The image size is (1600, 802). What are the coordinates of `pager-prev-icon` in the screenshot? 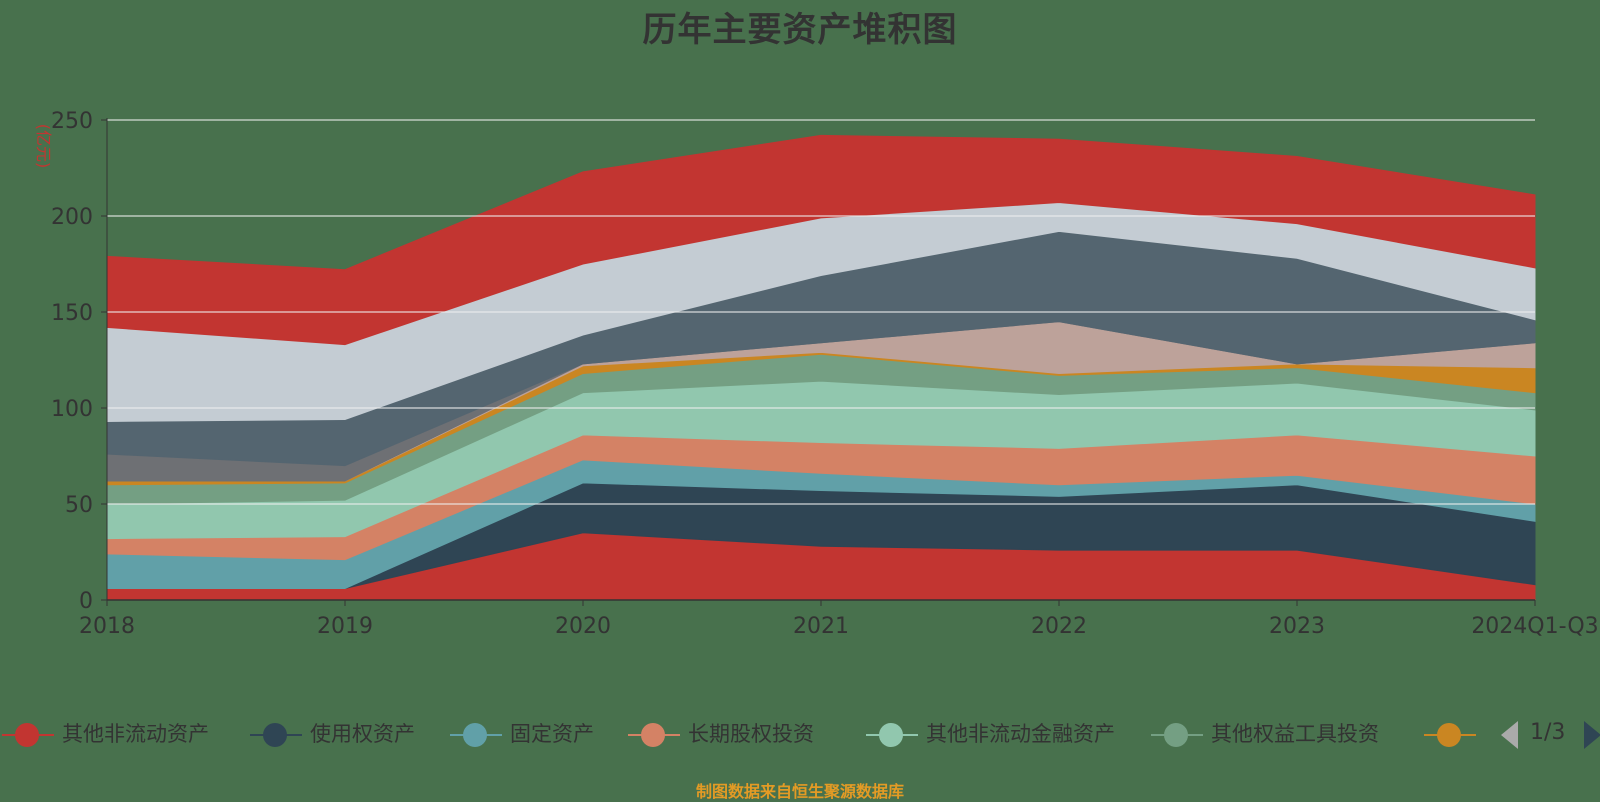 It's located at (1510, 735).